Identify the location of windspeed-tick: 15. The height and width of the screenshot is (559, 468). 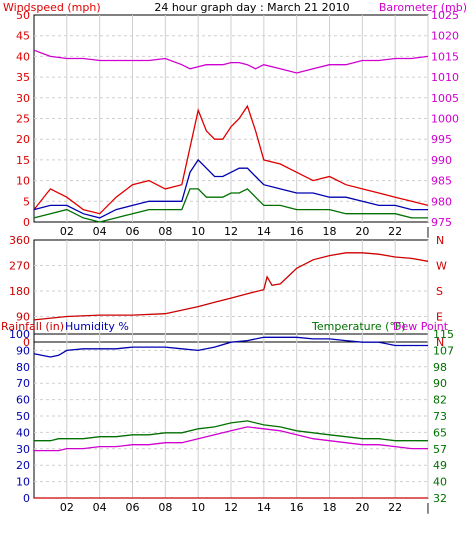
(23, 160).